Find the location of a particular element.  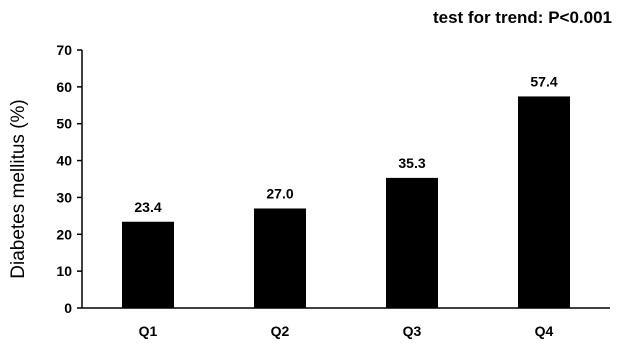

data-label-q1: 23.4 is located at coordinates (147, 207).